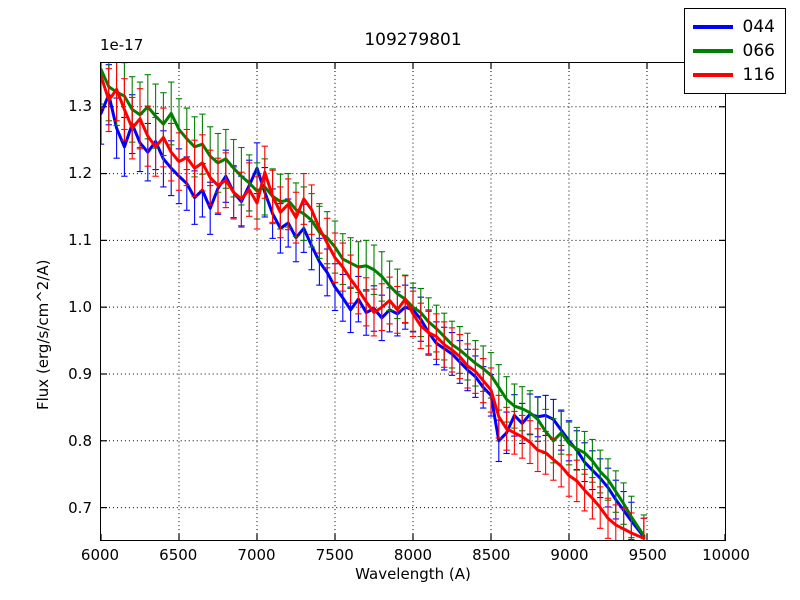 The width and height of the screenshot is (800, 600). Describe the element at coordinates (733, 75) in the screenshot. I see `legend-item-116: 116` at that location.